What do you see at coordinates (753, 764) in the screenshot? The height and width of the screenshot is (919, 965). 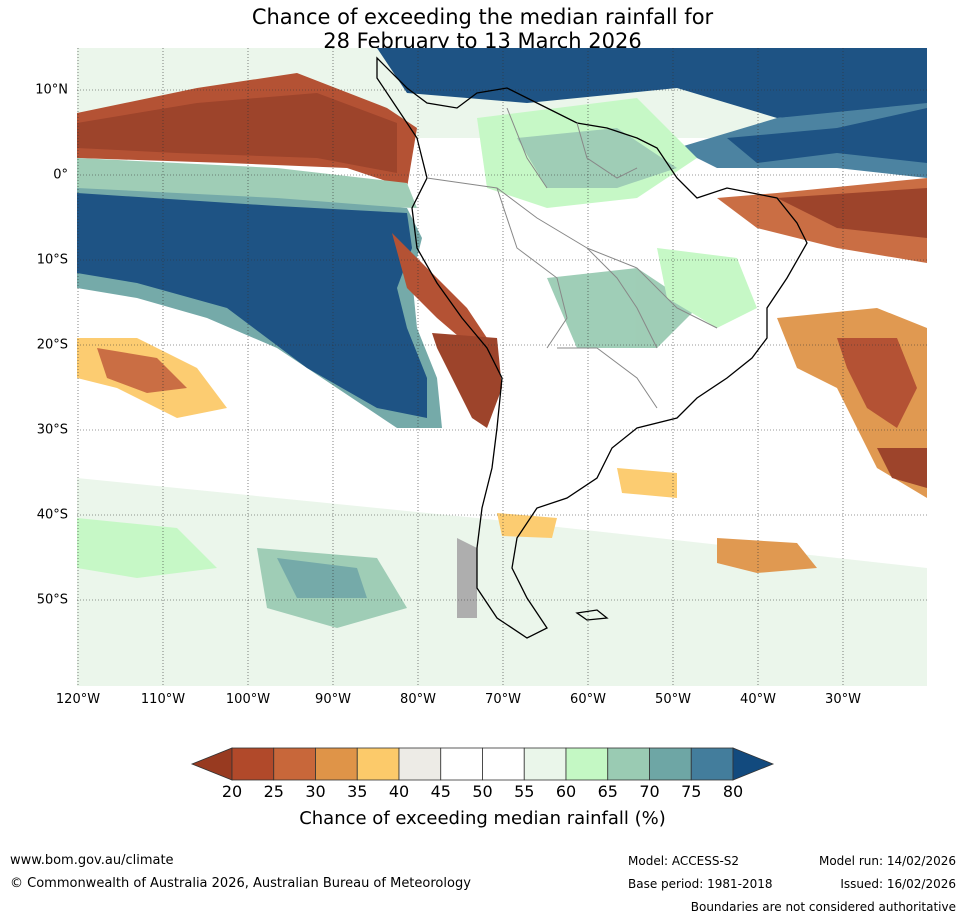 I see `colorbar-over-arrow` at bounding box center [753, 764].